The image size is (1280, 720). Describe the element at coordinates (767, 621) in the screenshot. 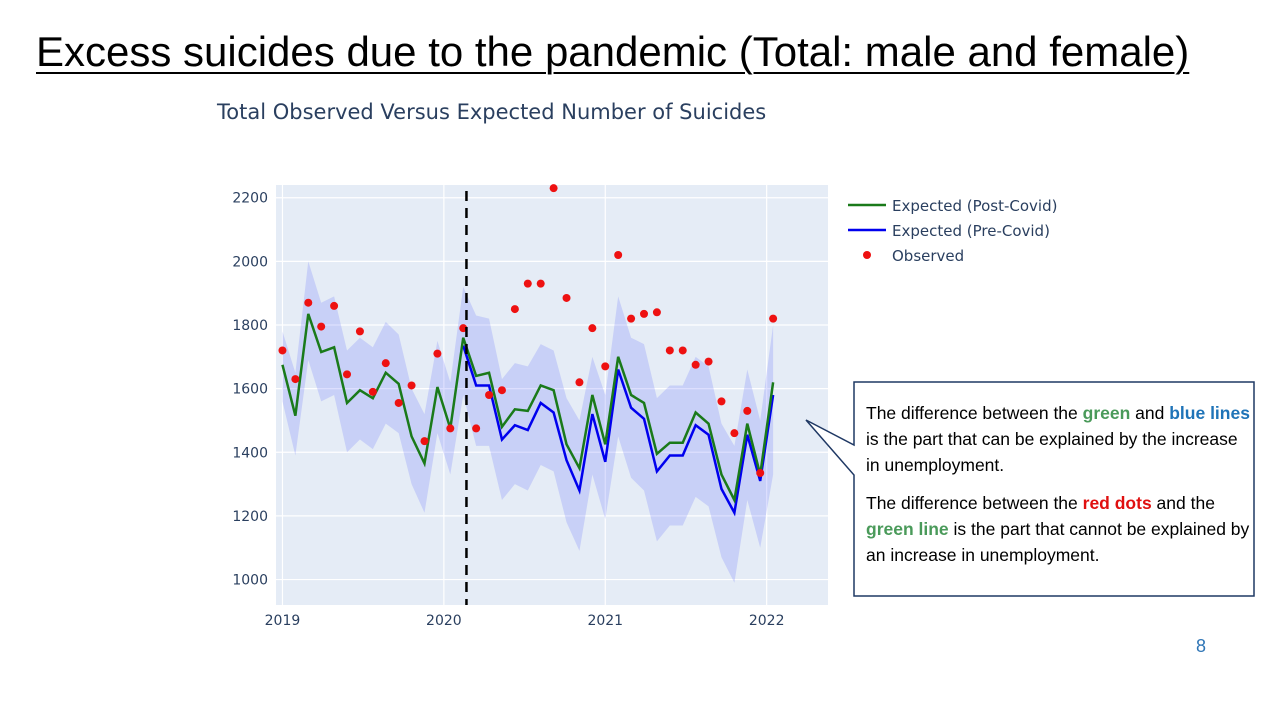

I see `x-tick-label: 2022` at that location.